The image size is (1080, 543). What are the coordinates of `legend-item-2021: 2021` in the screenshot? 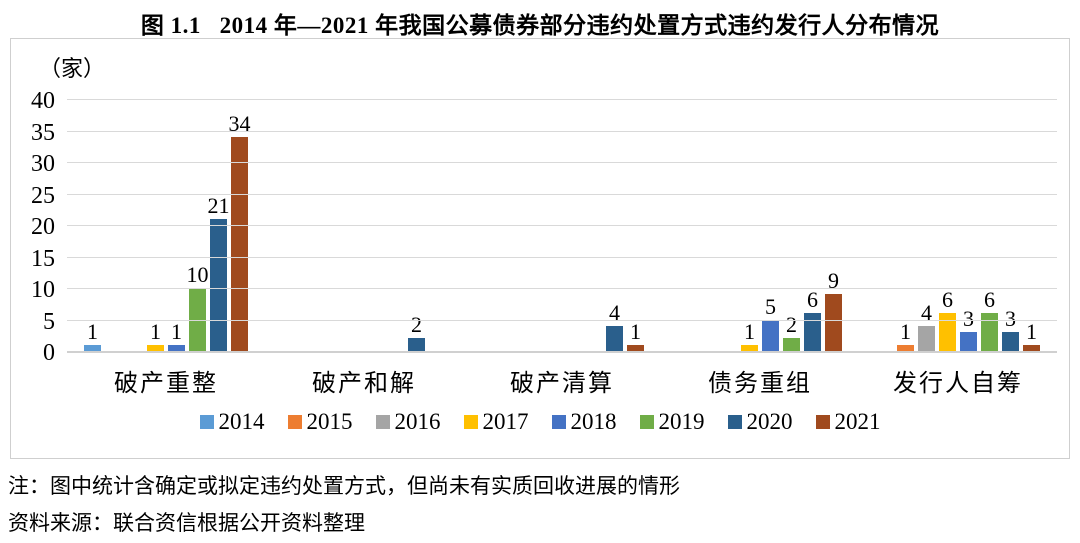 It's located at (848, 422).